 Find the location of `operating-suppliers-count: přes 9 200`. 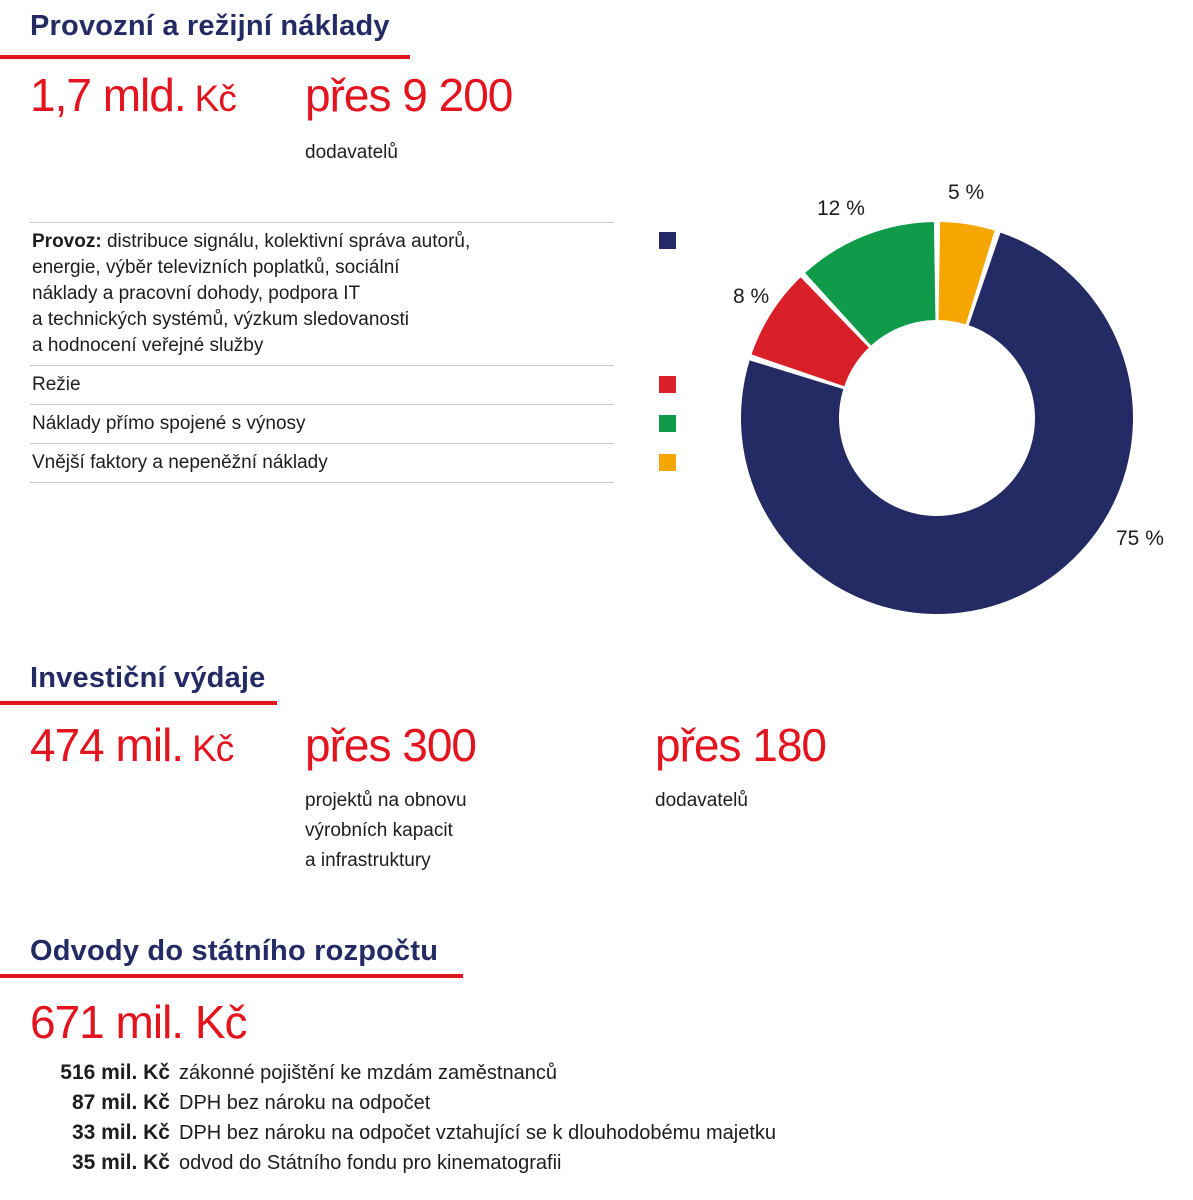

operating-suppliers-count: přes 9 200 is located at coordinates (409, 95).